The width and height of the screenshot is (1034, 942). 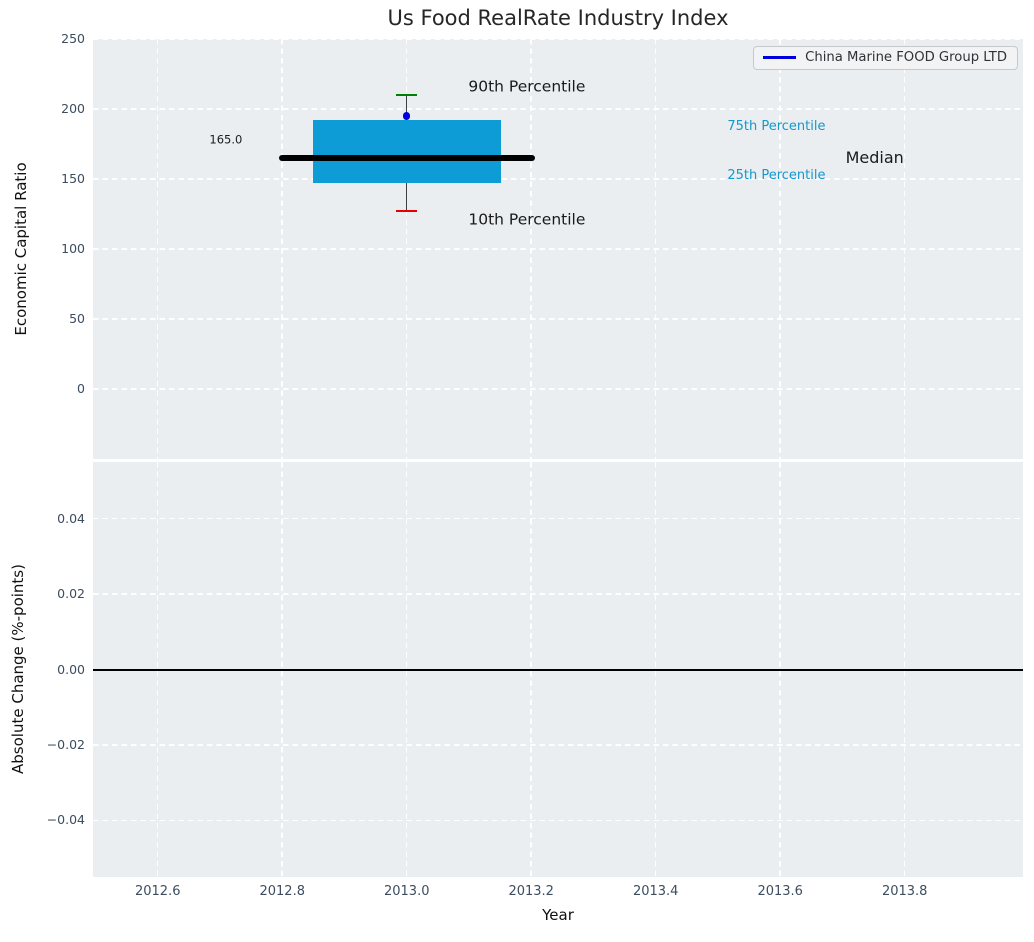 What do you see at coordinates (73, 178) in the screenshot?
I see `y-tick-label: 150` at bounding box center [73, 178].